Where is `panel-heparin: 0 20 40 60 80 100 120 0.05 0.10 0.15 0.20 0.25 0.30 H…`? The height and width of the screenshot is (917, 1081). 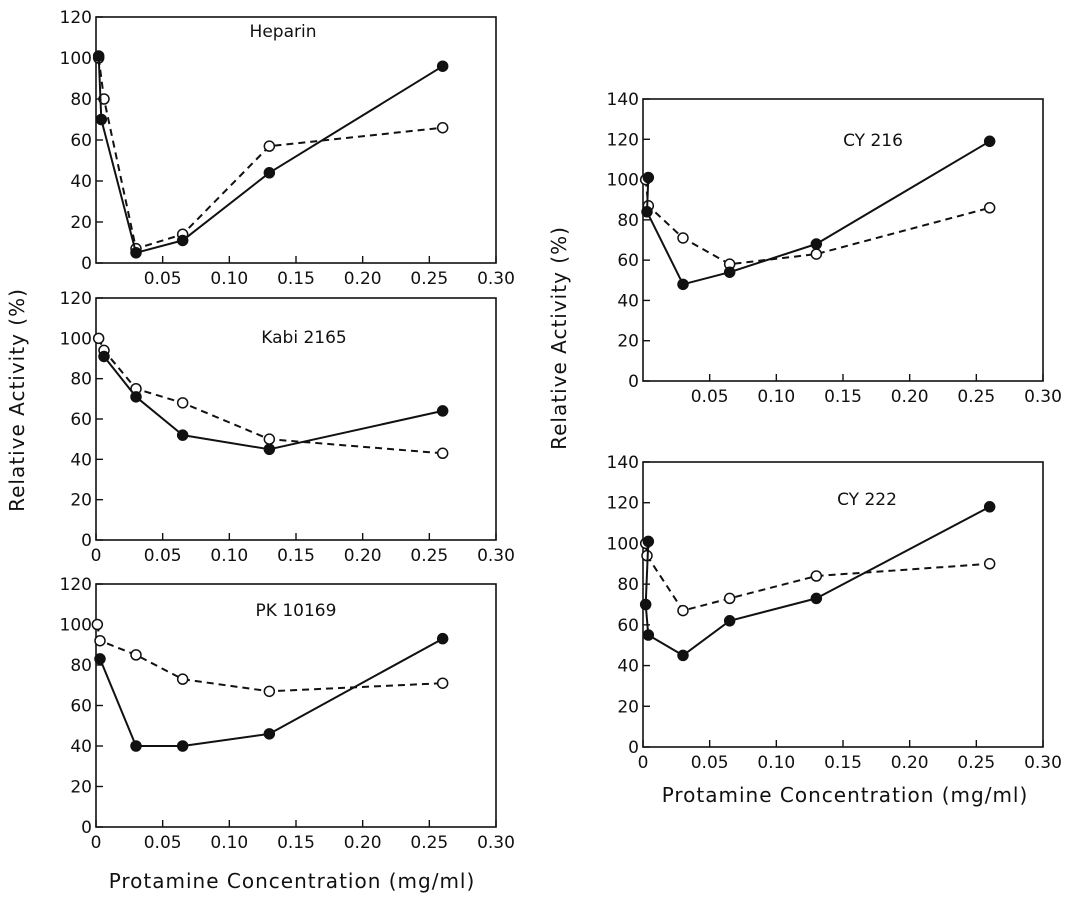
panel-heparin: 0 20 40 60 80 100 120 0.05 0.10 0.15 0.20 0.25 0.30 H… is located at coordinates (287, 148).